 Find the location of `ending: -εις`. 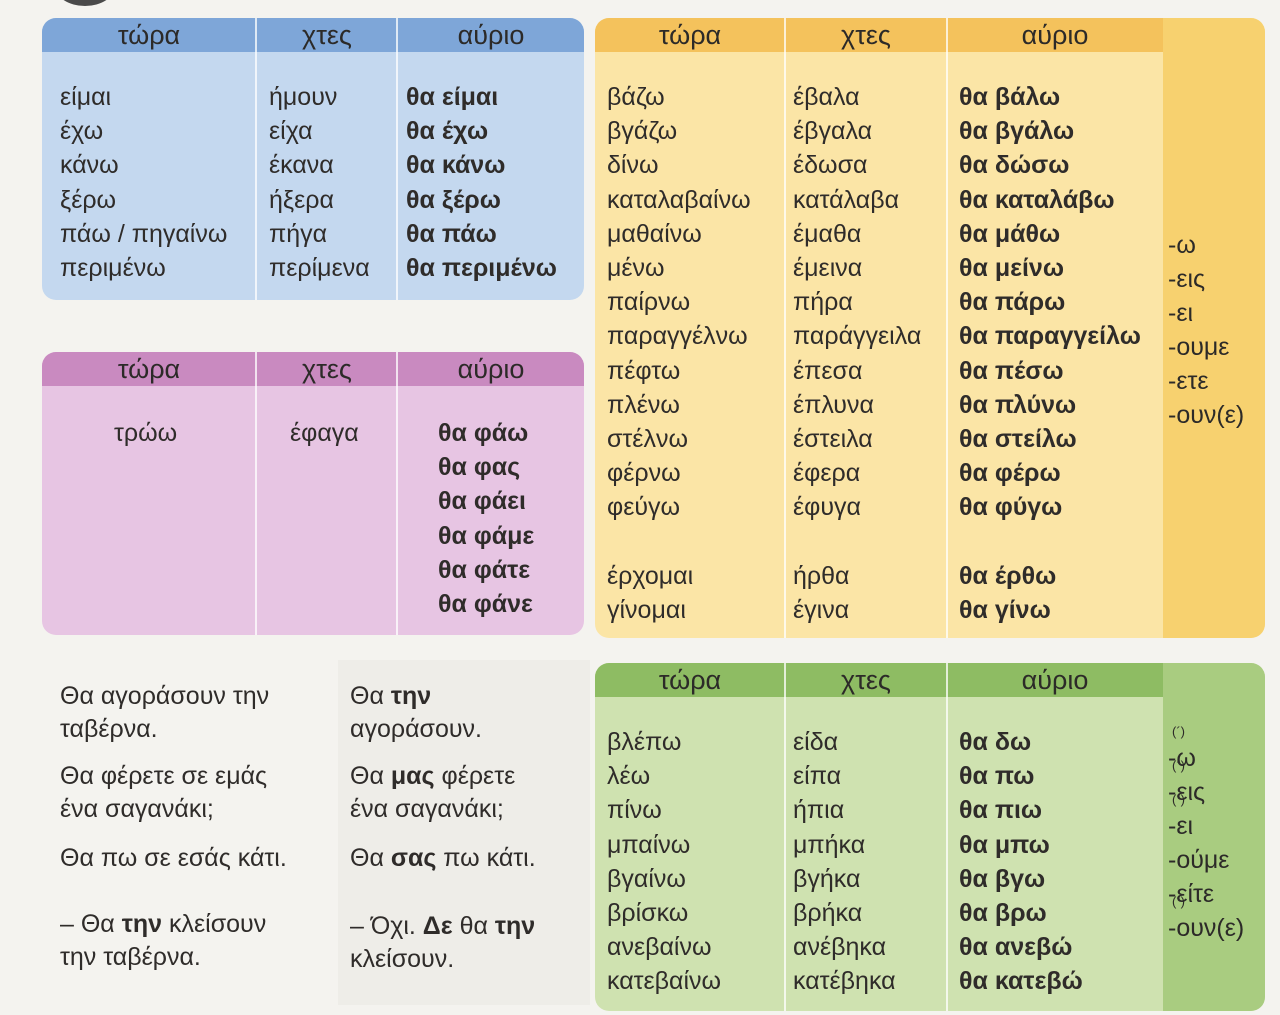

ending: -εις is located at coordinates (1187, 279).